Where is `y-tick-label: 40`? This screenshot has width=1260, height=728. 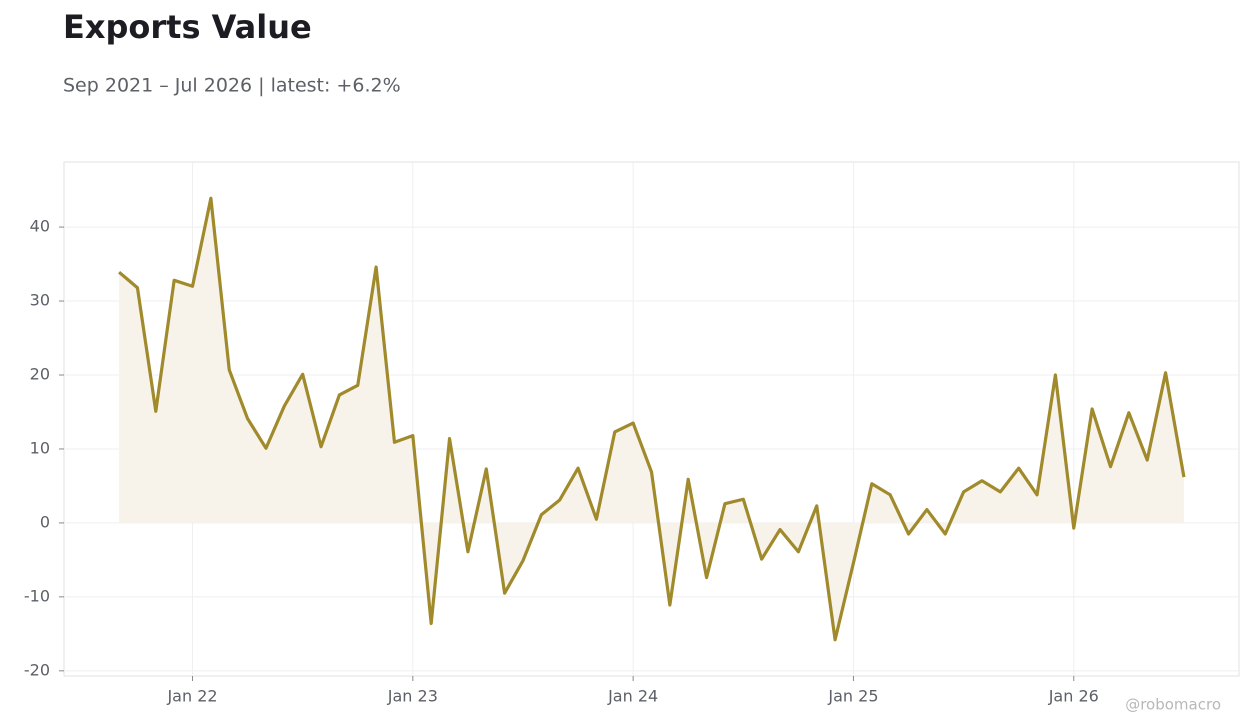
y-tick-label: 40 is located at coordinates (40, 226).